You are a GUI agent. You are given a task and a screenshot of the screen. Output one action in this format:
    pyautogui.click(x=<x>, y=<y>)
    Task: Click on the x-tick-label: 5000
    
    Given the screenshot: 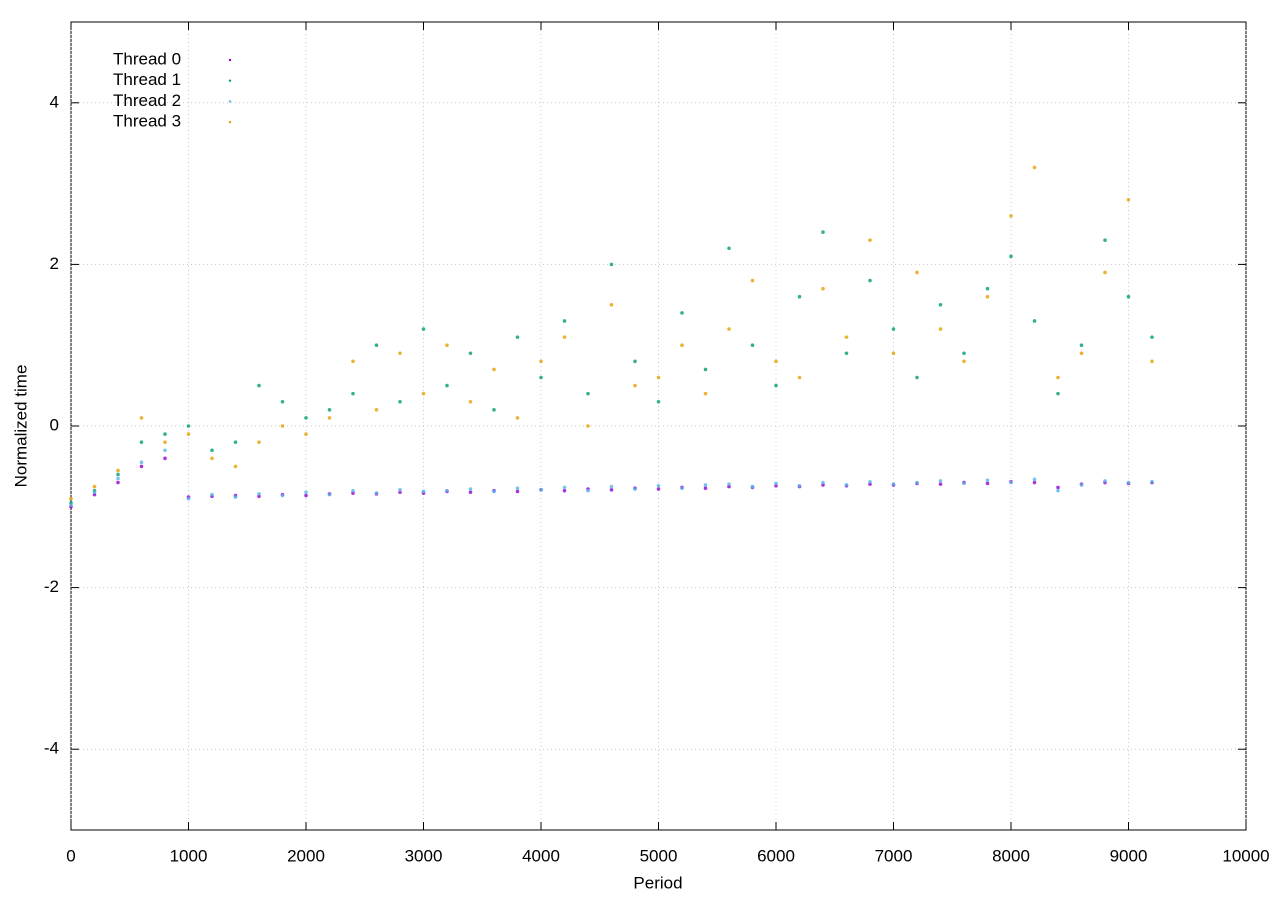 What is the action you would take?
    pyautogui.click(x=659, y=855)
    